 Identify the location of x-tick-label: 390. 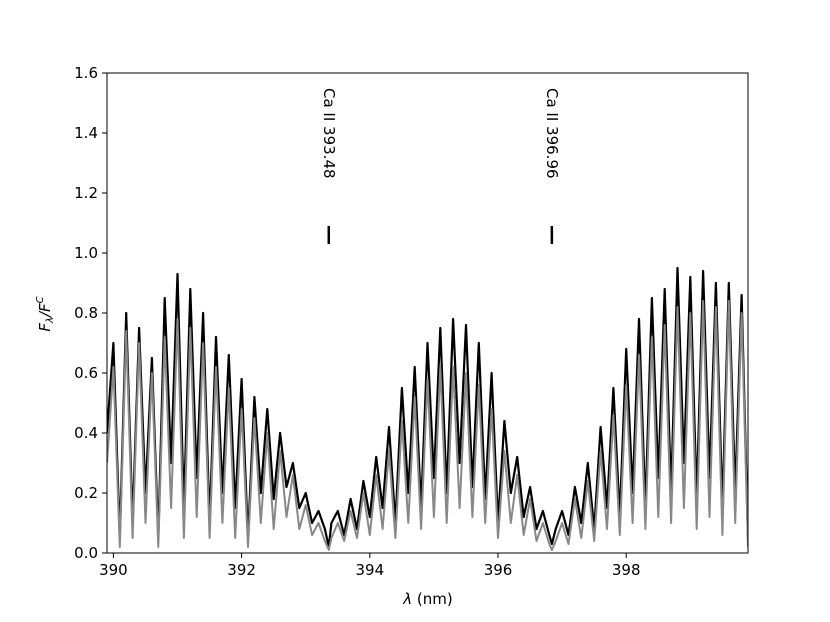
(113, 570).